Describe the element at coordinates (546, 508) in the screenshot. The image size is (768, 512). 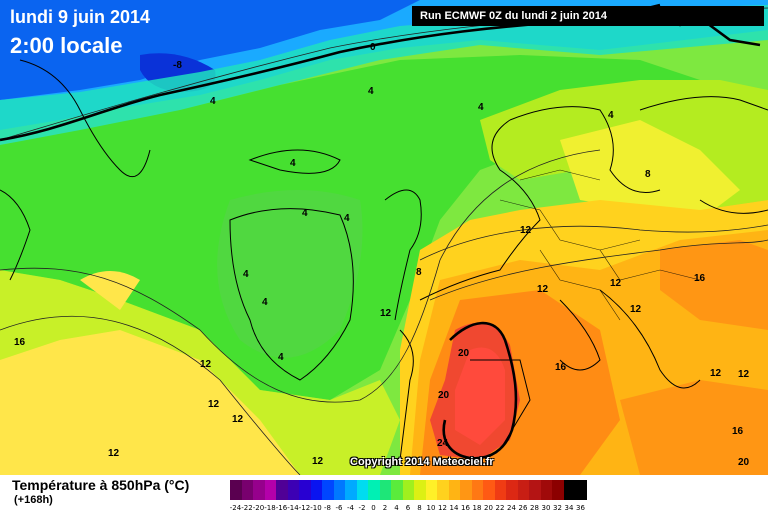
I see `colorbar-label: 30` at that location.